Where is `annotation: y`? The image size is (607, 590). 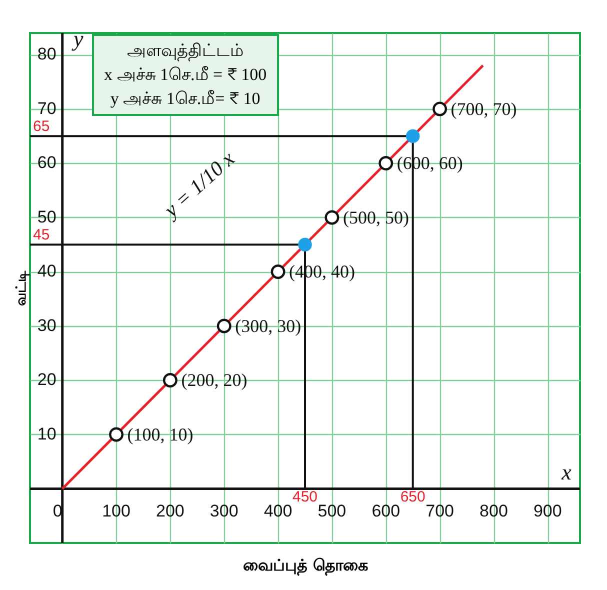
annotation: y is located at coordinates (77, 38).